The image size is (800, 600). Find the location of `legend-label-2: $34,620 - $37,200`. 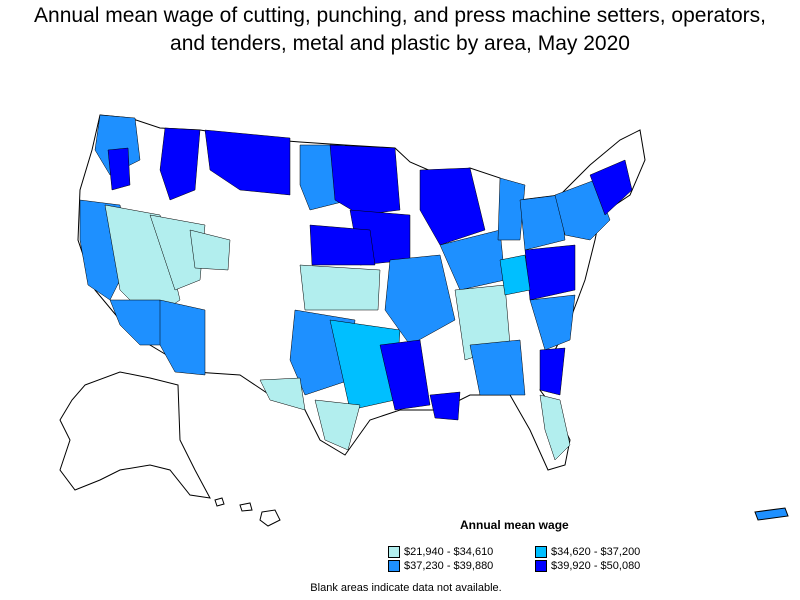

legend-label-2: $34,620 - $37,200 is located at coordinates (596, 552).